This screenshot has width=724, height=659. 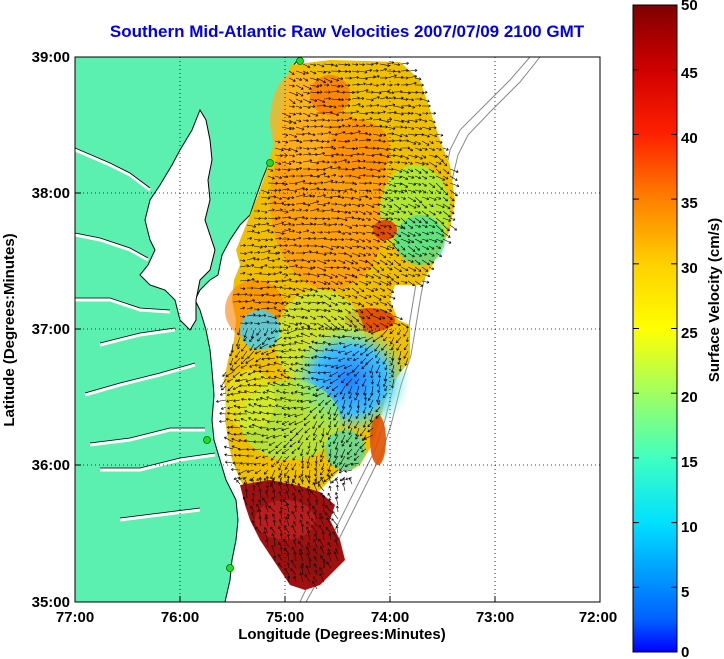 What do you see at coordinates (655, 328) in the screenshot?
I see `colorbar-gradient` at bounding box center [655, 328].